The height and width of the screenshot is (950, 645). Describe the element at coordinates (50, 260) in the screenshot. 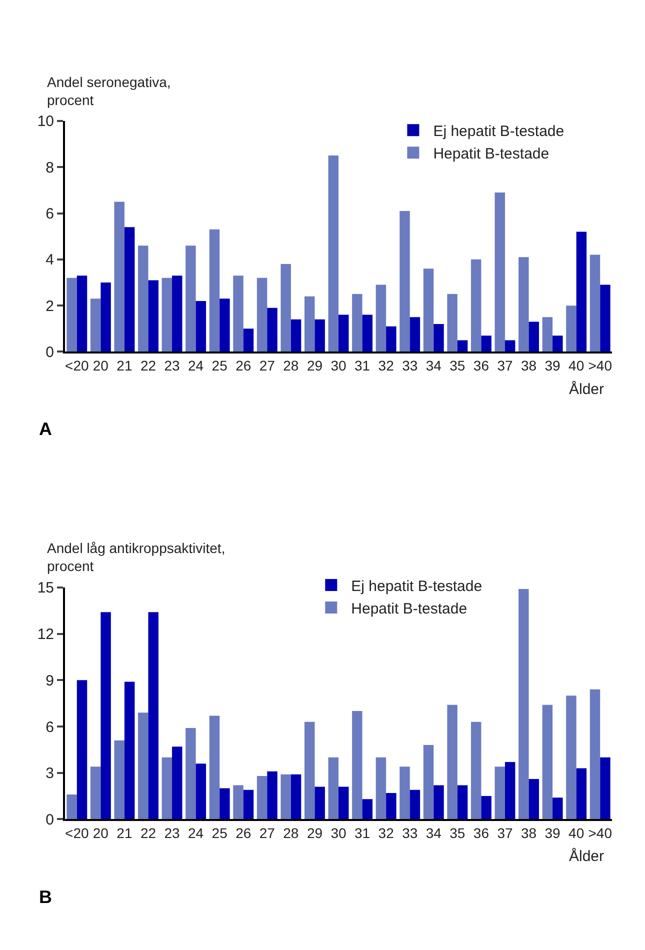

I see `y-tick-label: 4` at that location.